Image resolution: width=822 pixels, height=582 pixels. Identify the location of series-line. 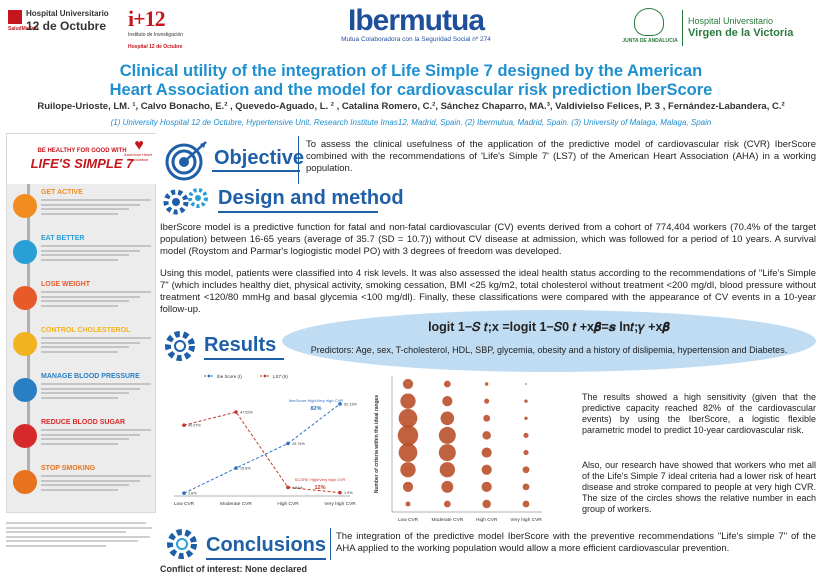
(262, 448).